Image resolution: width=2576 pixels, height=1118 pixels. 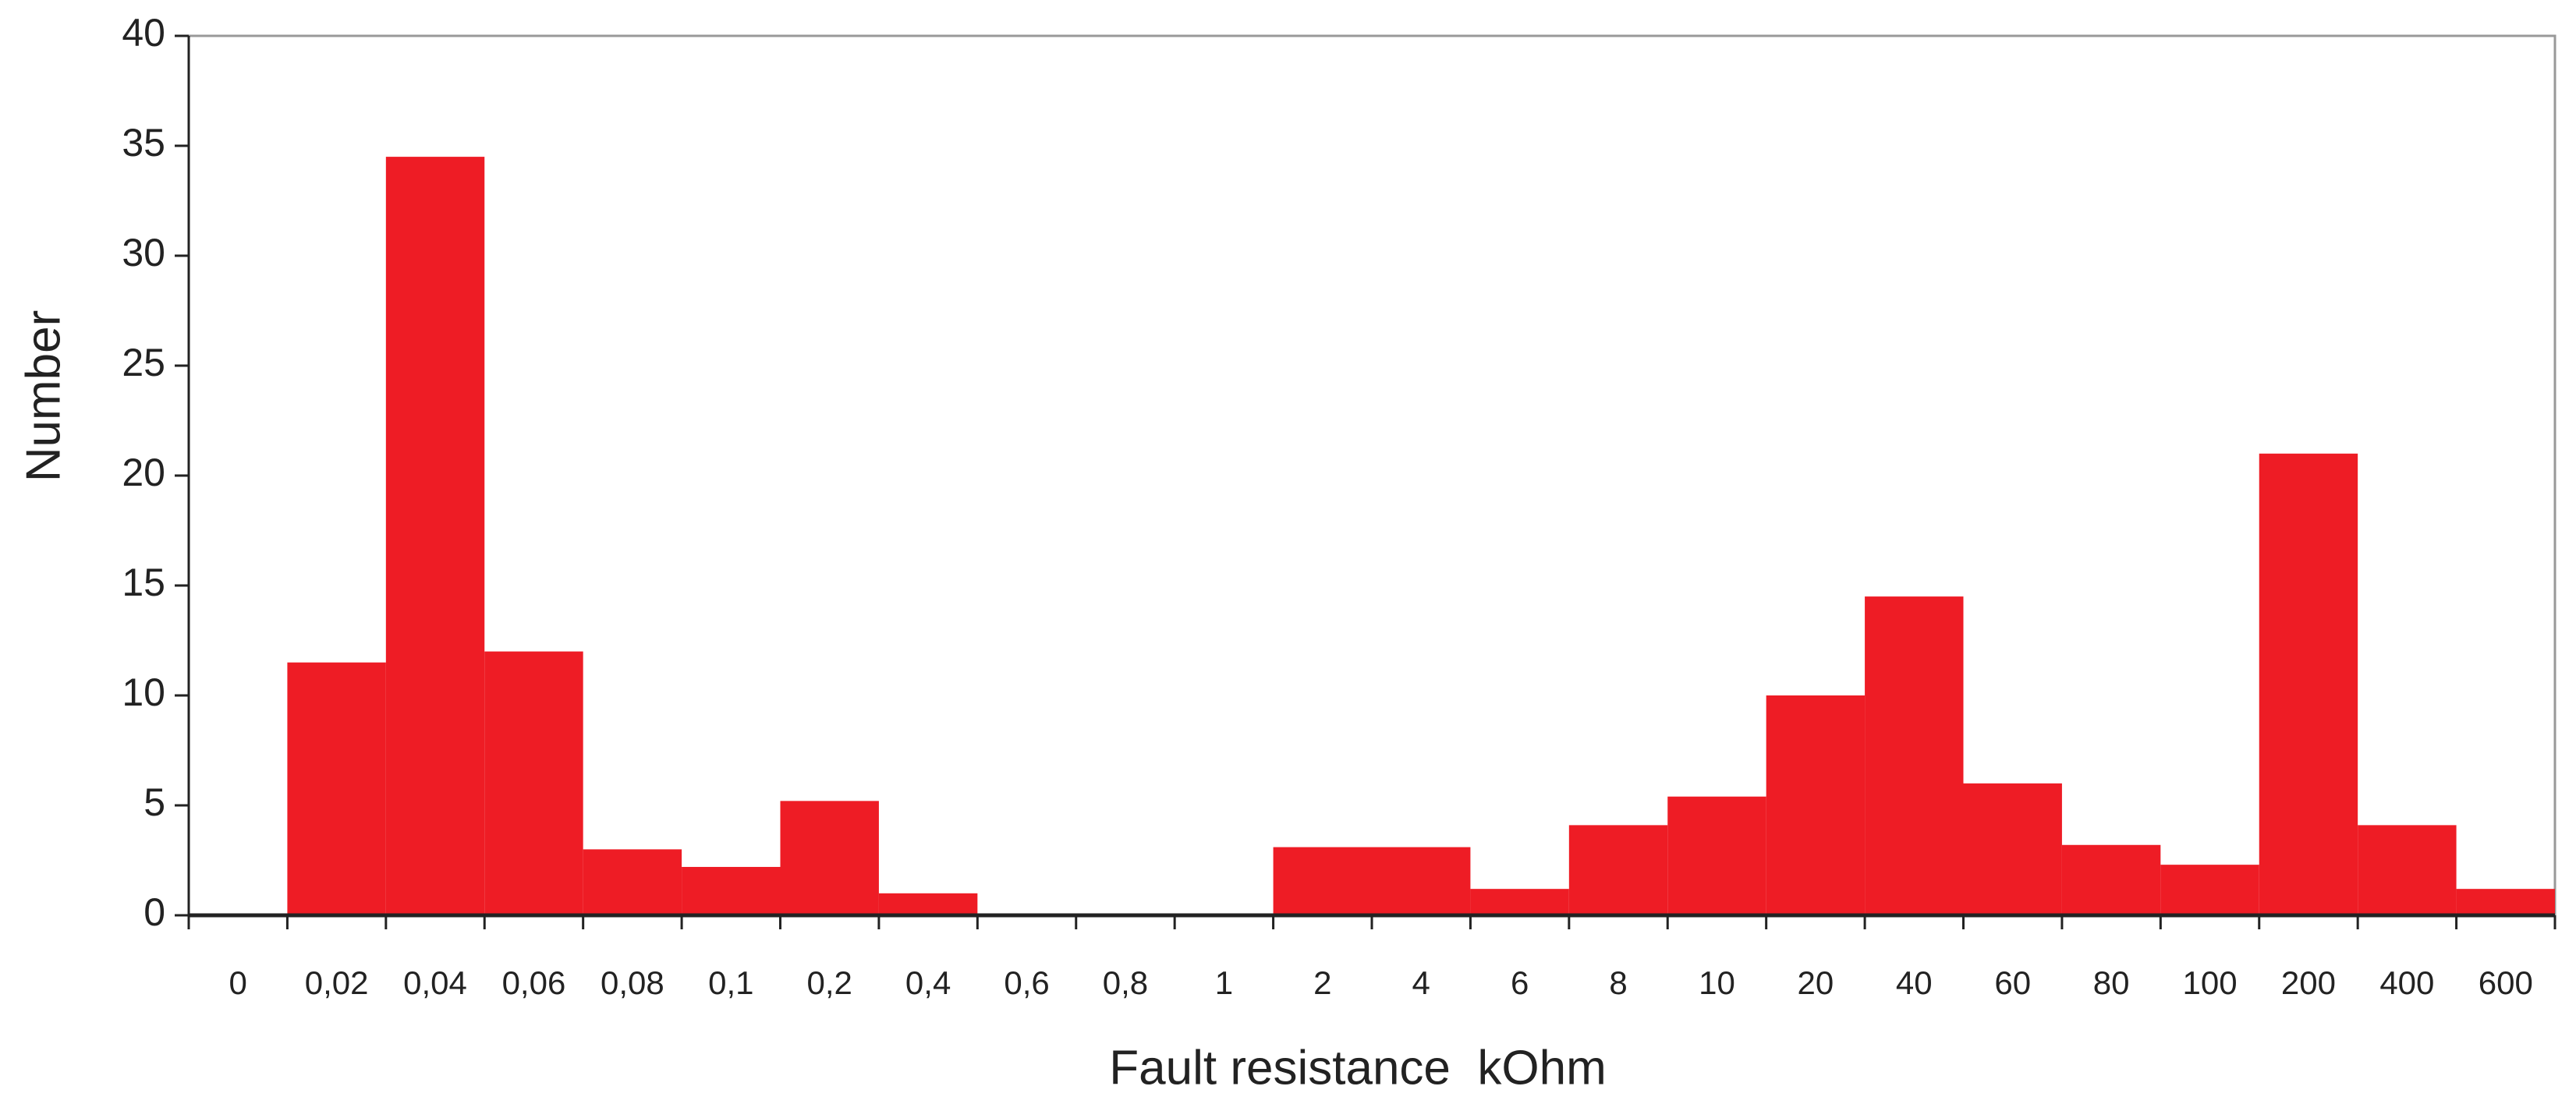 What do you see at coordinates (1224, 982) in the screenshot?
I see `x-tick-label: 1` at bounding box center [1224, 982].